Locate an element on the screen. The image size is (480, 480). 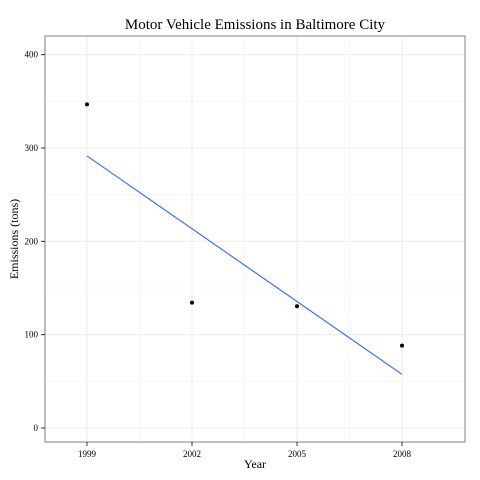
x-tick-label: 2002 is located at coordinates (192, 454).